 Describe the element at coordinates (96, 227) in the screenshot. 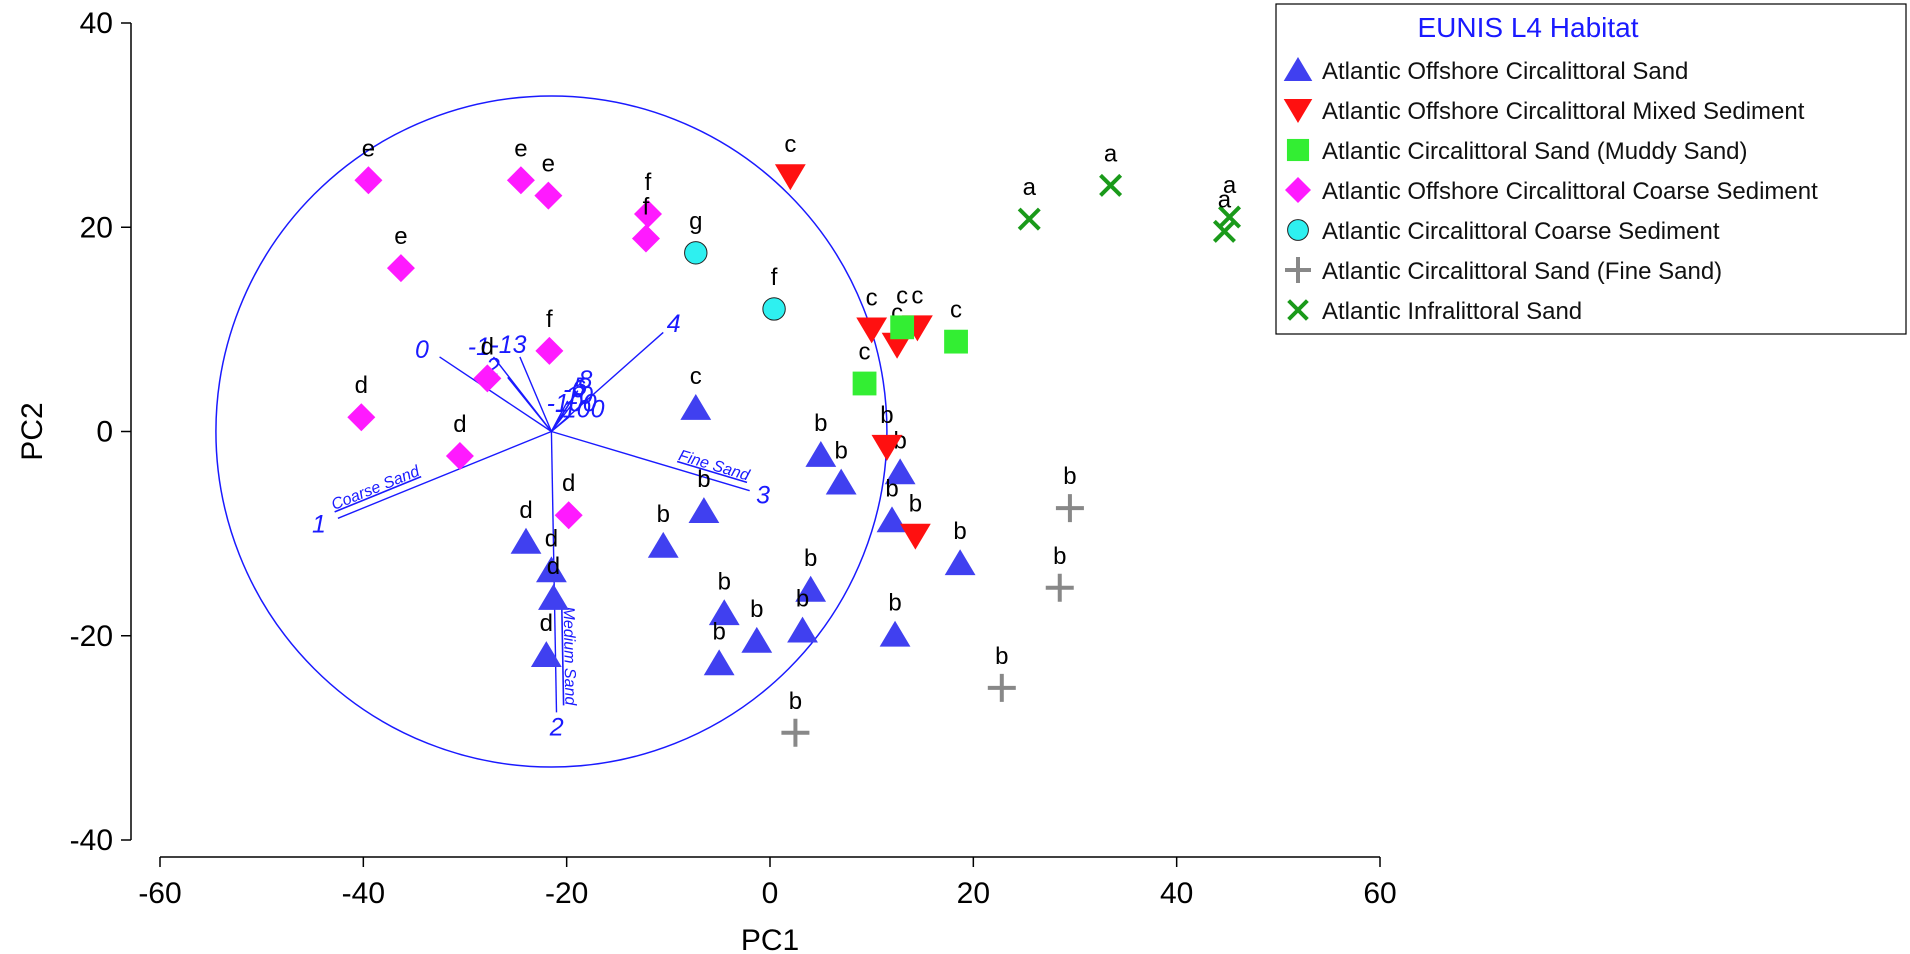

I see `y-tick-label: 20` at that location.